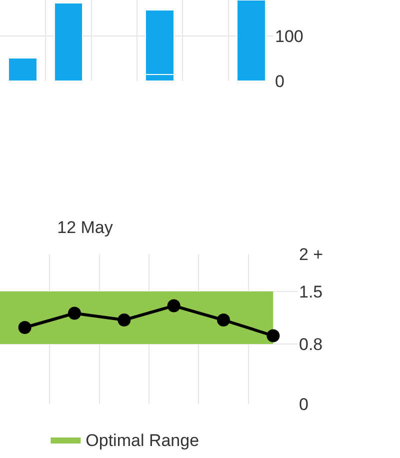 The width and height of the screenshot is (400, 458). Describe the element at coordinates (311, 344) in the screenshot. I see `y-tick-label: 0.8` at that location.